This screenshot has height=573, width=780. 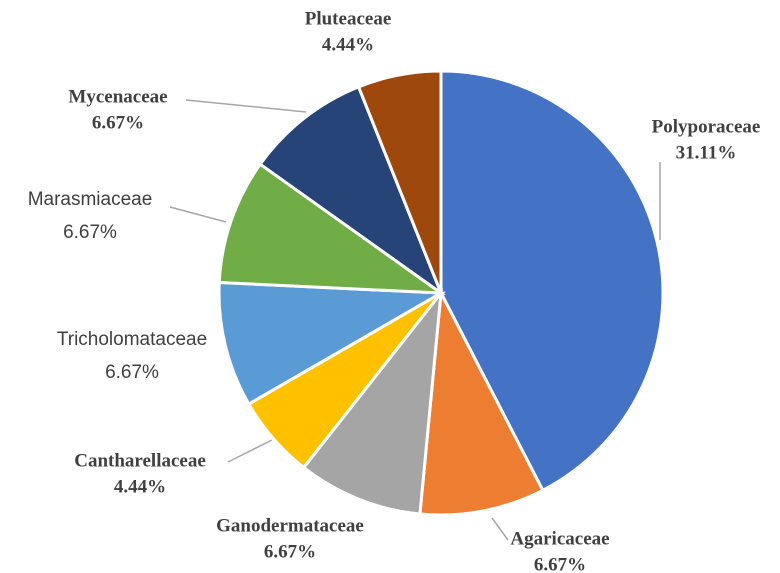 I want to click on slice-label: Tricholomataceae, so click(x=132, y=339).